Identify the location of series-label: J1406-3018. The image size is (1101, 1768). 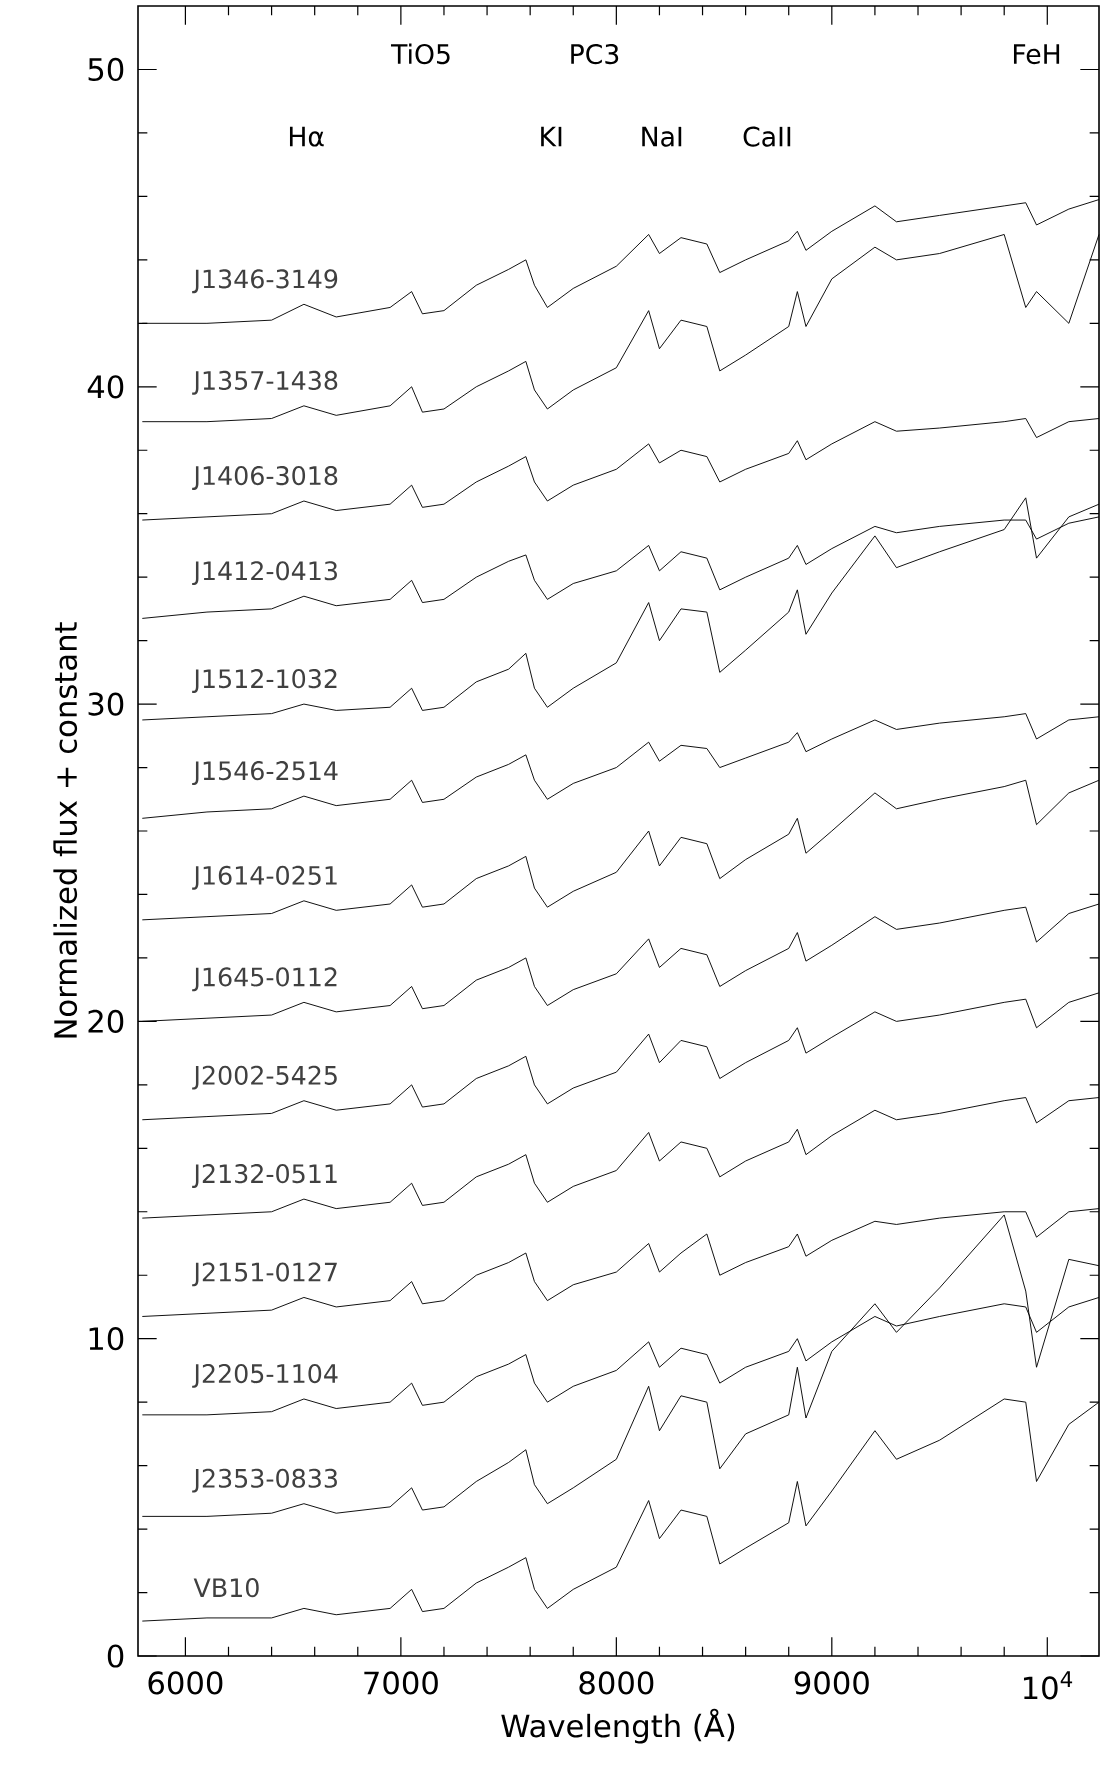
(265, 478).